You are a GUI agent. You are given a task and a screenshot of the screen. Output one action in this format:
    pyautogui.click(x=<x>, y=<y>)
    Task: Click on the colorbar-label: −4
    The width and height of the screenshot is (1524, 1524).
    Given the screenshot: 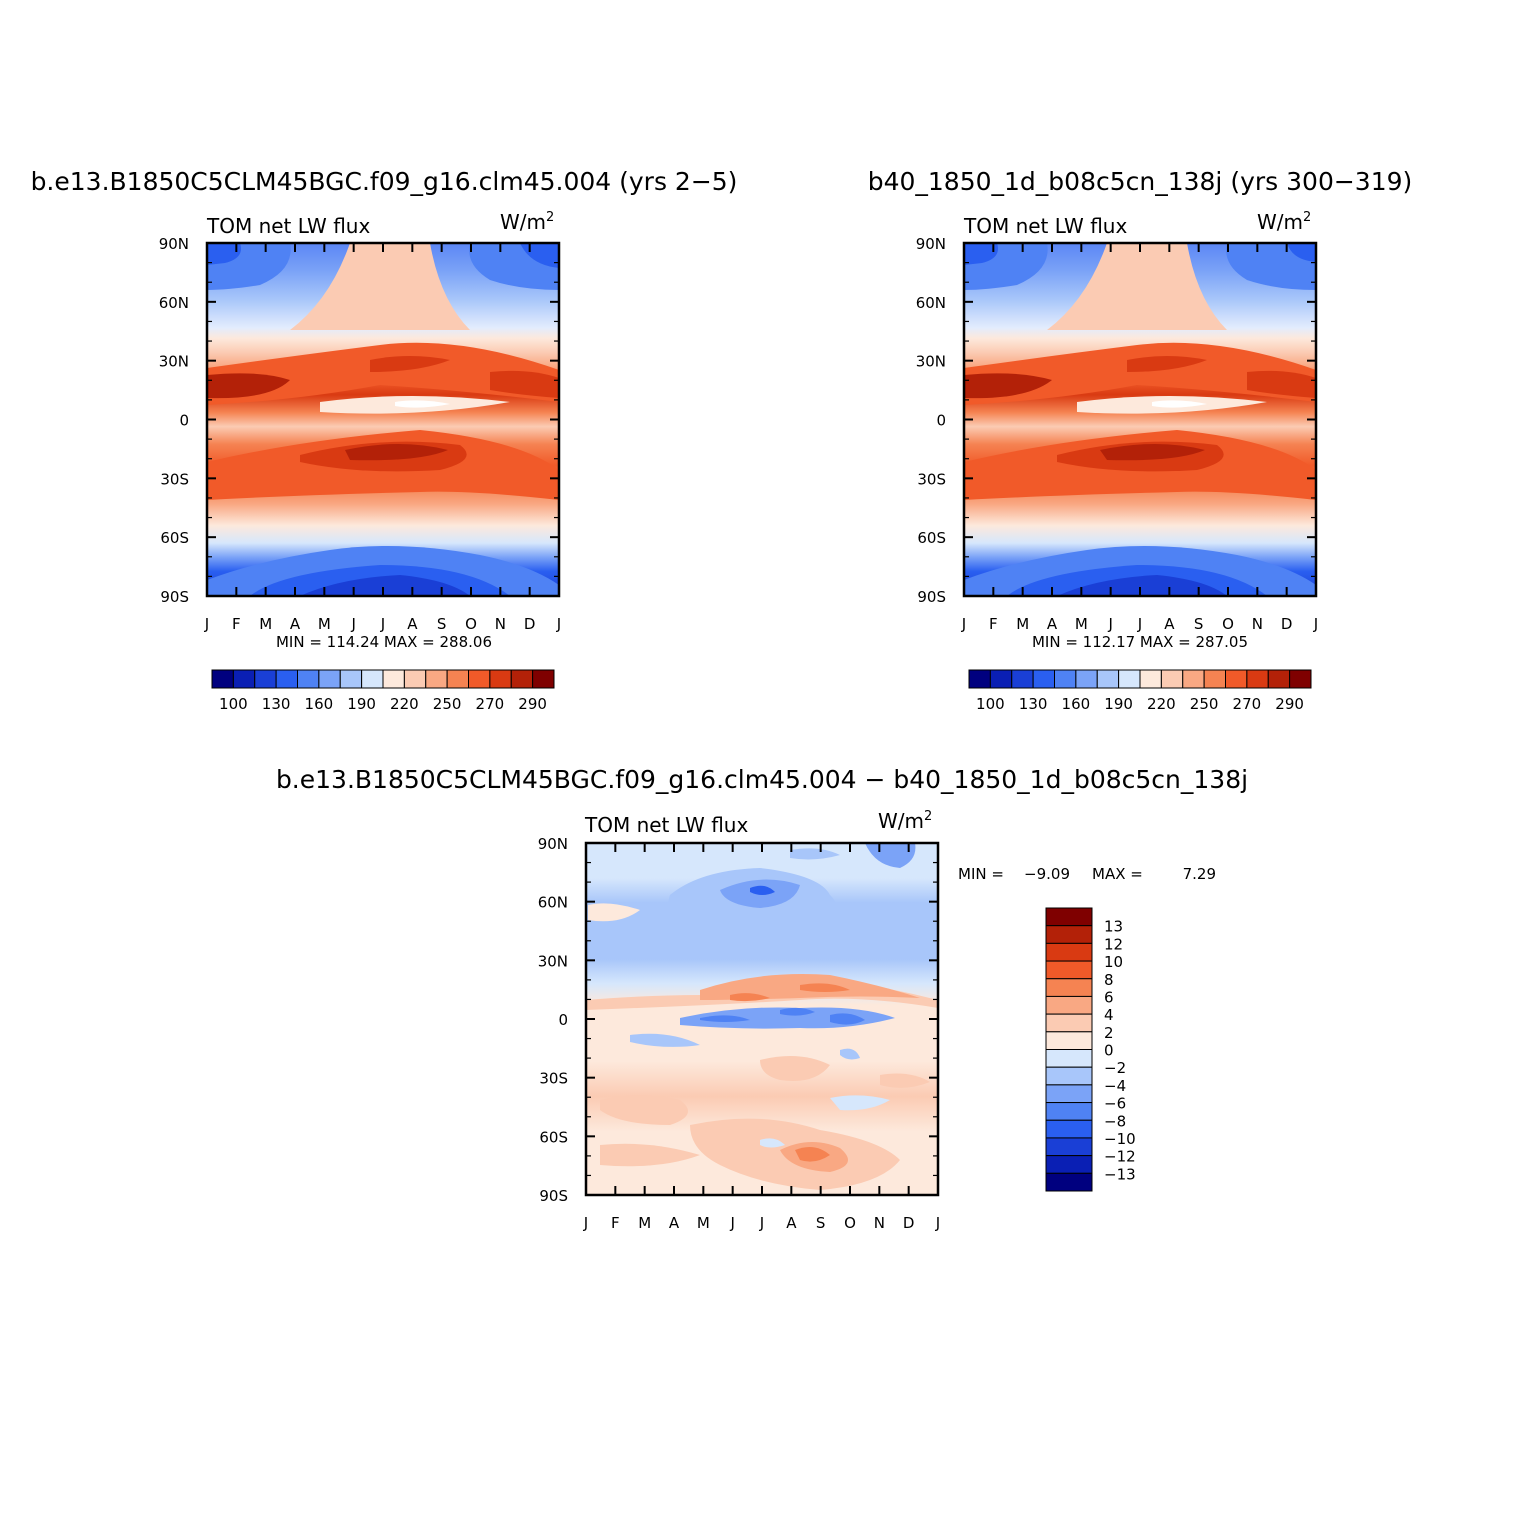 What is the action you would take?
    pyautogui.click(x=1115, y=1086)
    